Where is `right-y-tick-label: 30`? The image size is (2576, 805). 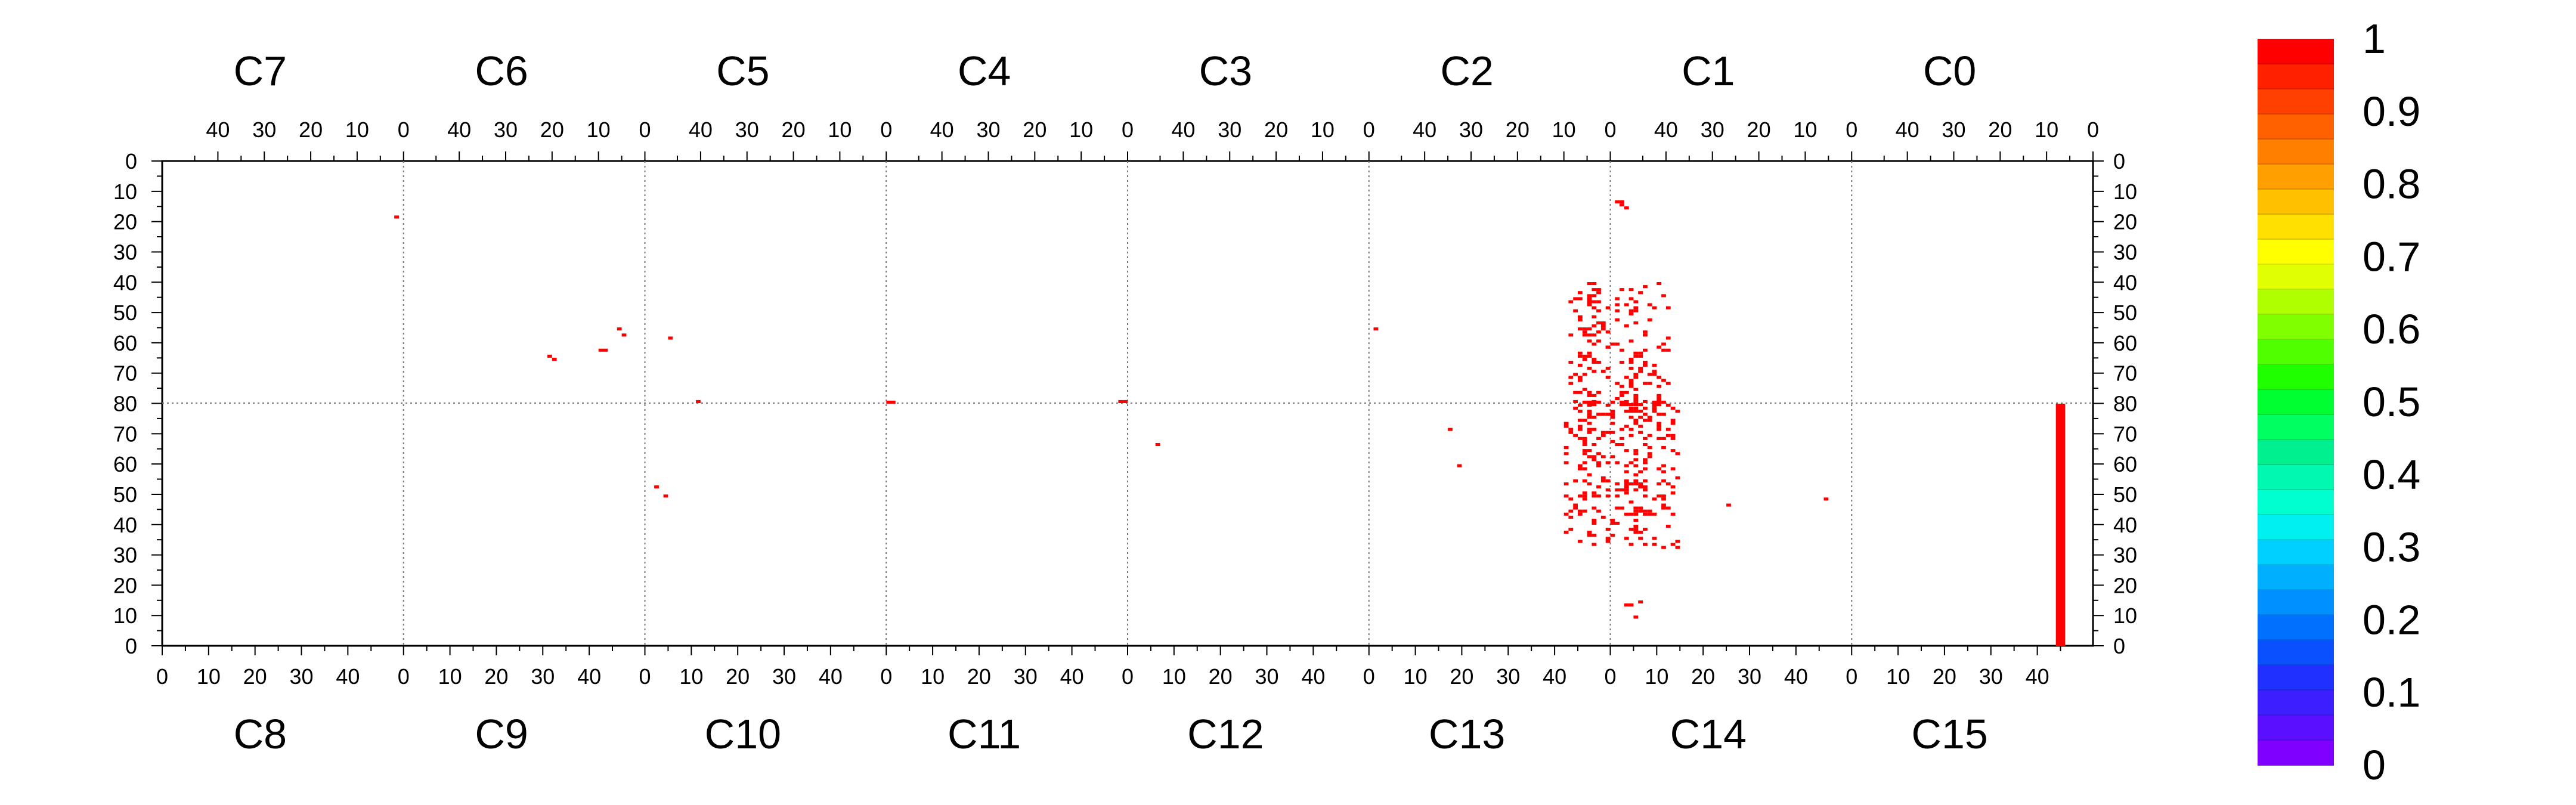
right-y-tick-label: 30 is located at coordinates (2125, 555).